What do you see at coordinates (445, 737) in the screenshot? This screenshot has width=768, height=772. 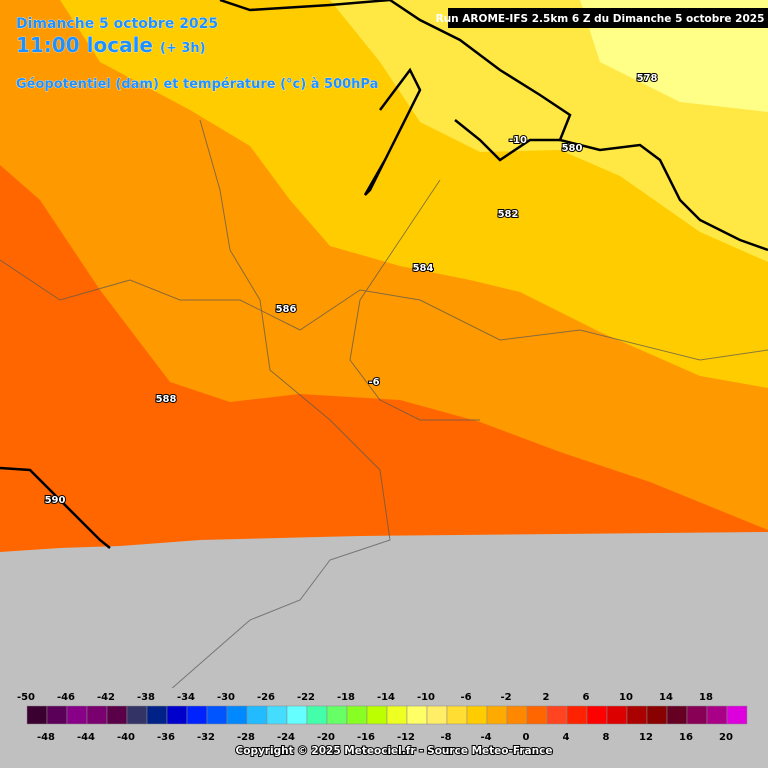 I see `colorbar-label: -8` at bounding box center [445, 737].